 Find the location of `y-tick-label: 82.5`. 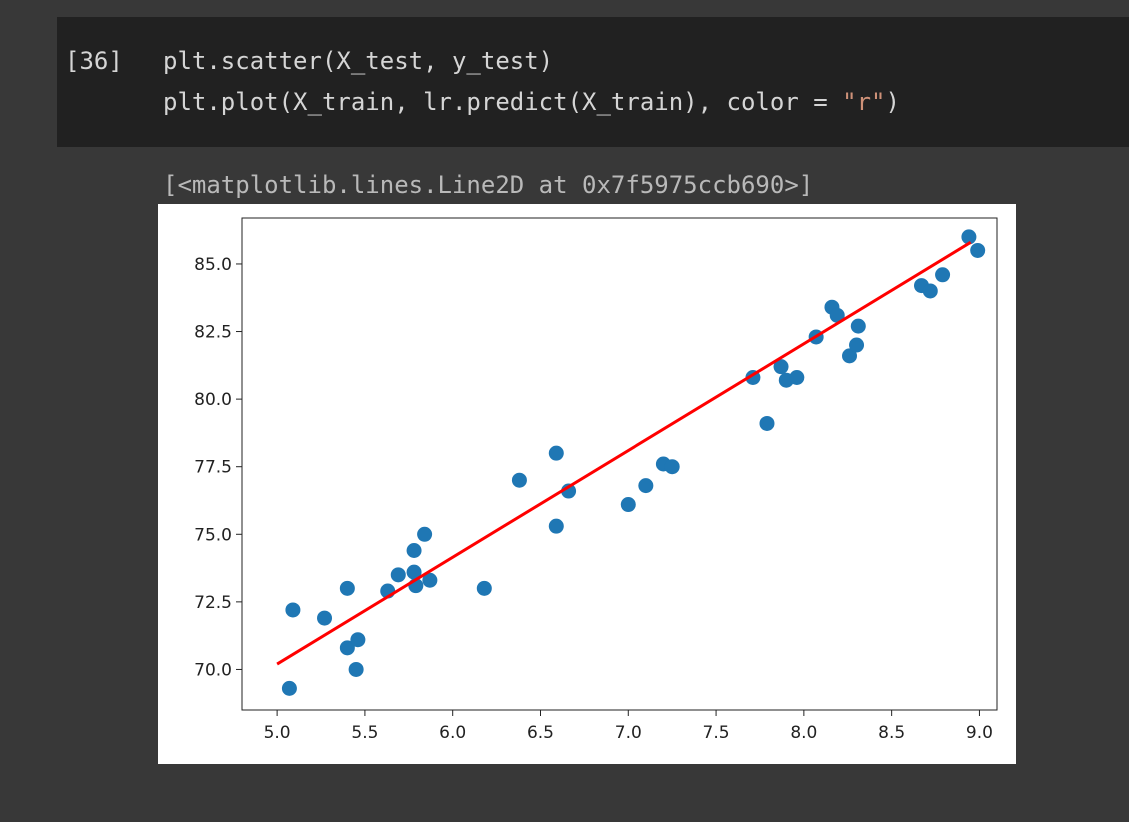

y-tick-label: 82.5 is located at coordinates (213, 333).